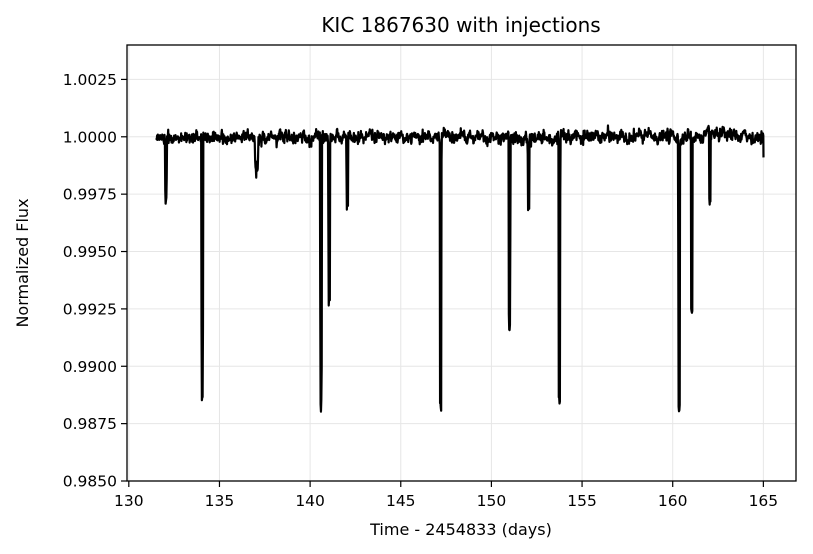 The image size is (813, 554). I want to click on y-tick-label: 0.9975, so click(90, 195).